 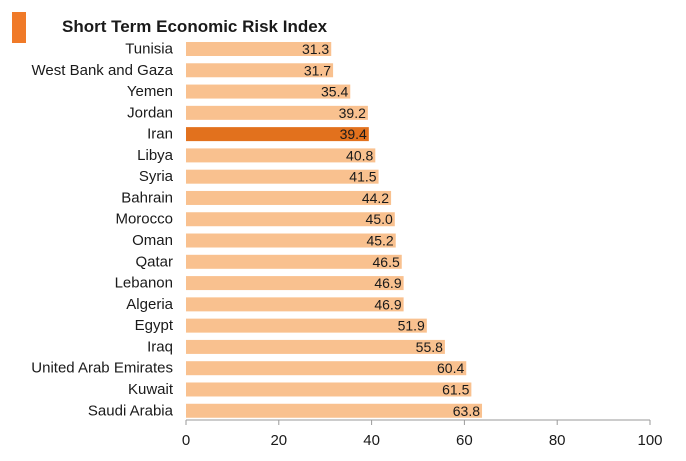 What do you see at coordinates (151, 389) in the screenshot?
I see `category-label: Kuwait` at bounding box center [151, 389].